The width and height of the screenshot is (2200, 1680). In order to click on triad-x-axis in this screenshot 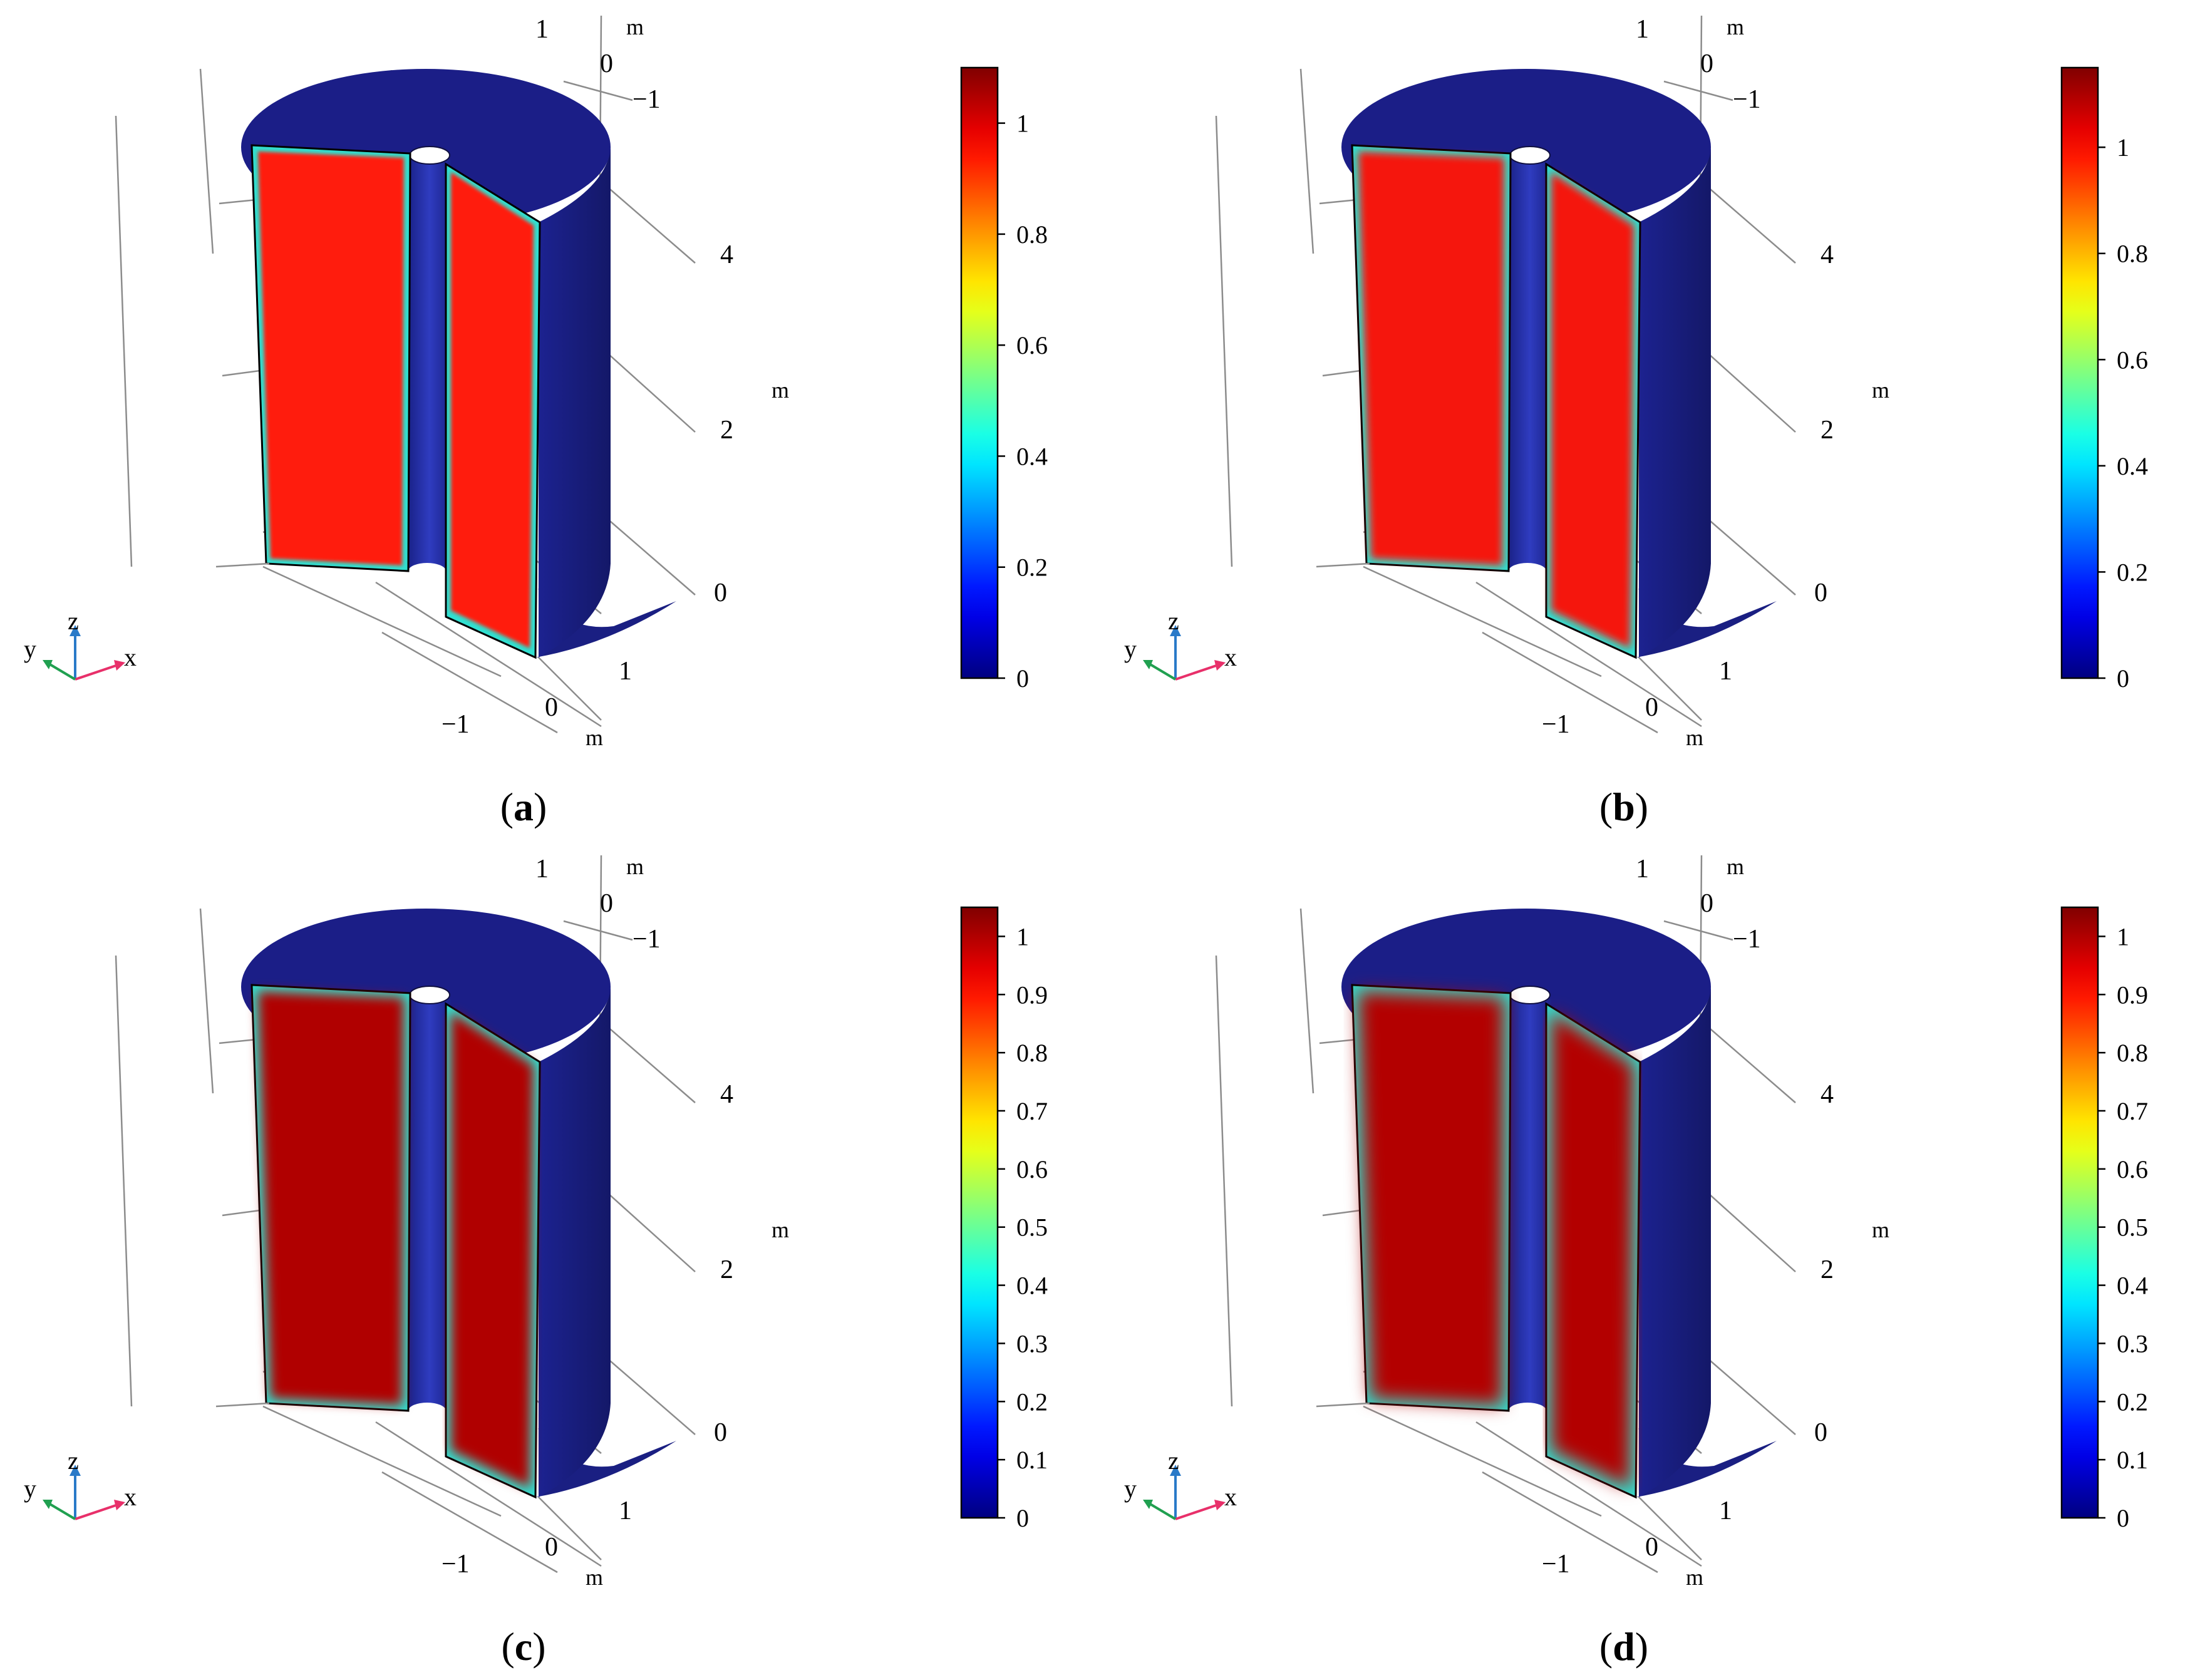, I will do `click(96, 672)`.